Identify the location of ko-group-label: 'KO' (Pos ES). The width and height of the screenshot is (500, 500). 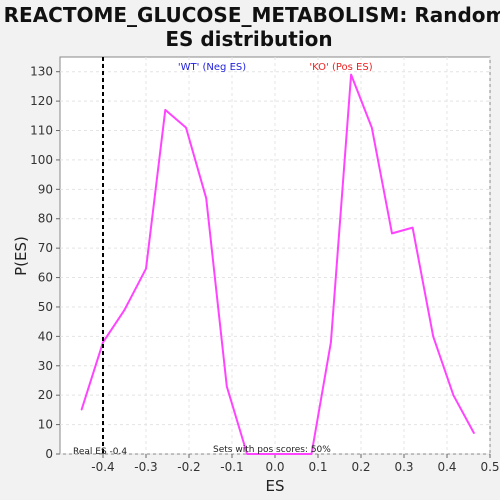
(340, 67).